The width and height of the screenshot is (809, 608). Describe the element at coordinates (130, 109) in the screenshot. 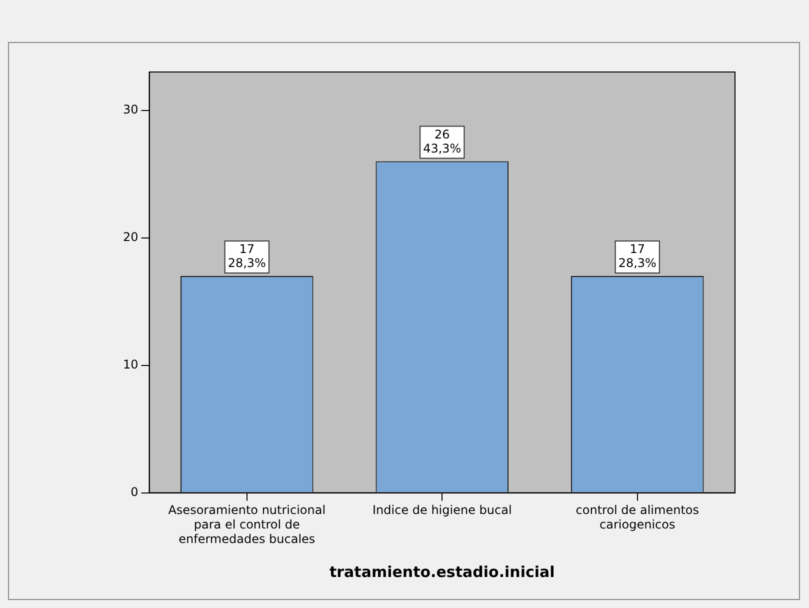

I see `y-tick-label: 30` at that location.